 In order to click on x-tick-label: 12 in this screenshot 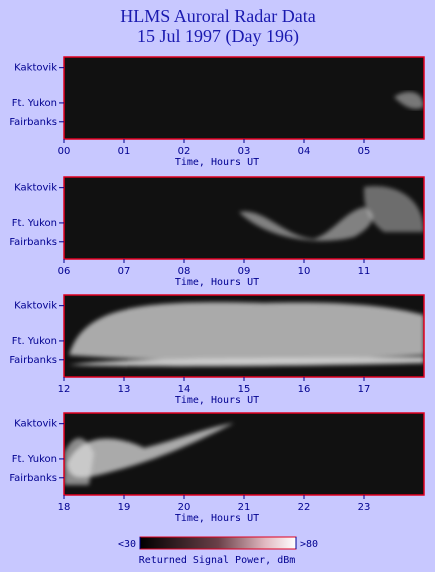, I will do `click(64, 389)`.